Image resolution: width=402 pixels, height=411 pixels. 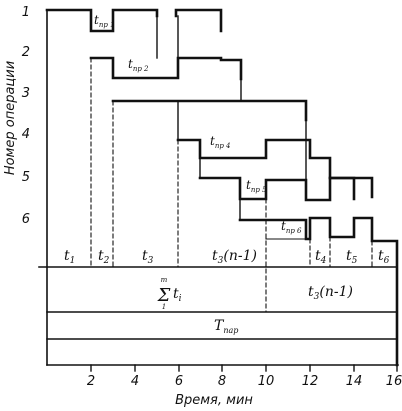 I want to click on row1-t1: t1, so click(x=69, y=257).